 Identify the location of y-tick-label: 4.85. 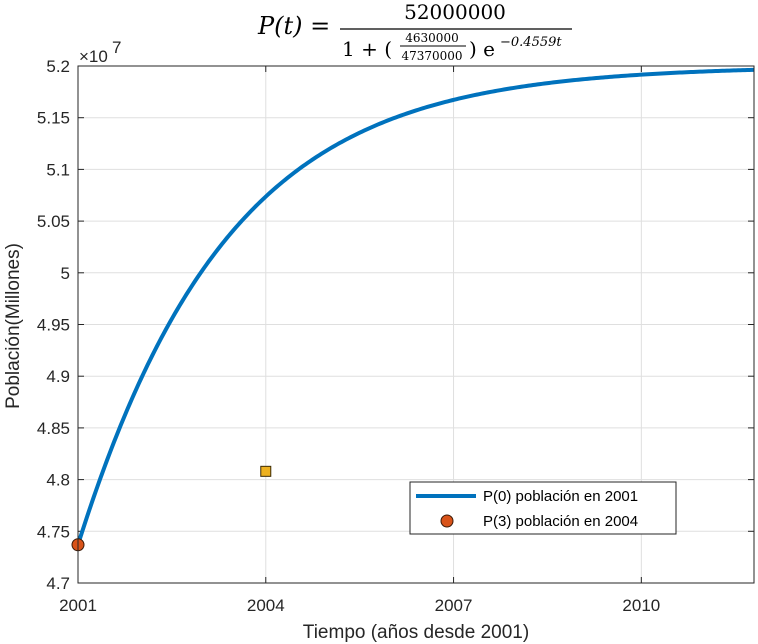
(53, 428).